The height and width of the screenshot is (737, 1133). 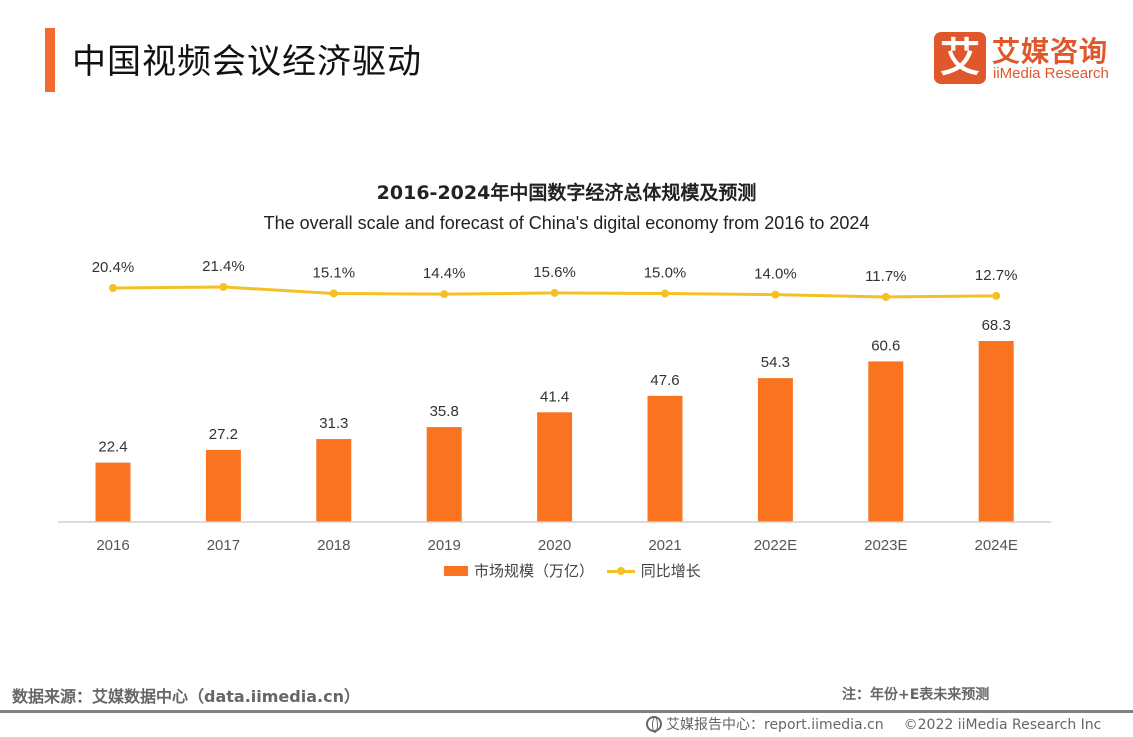 What do you see at coordinates (665, 293) in the screenshot?
I see `growth-point-2021` at bounding box center [665, 293].